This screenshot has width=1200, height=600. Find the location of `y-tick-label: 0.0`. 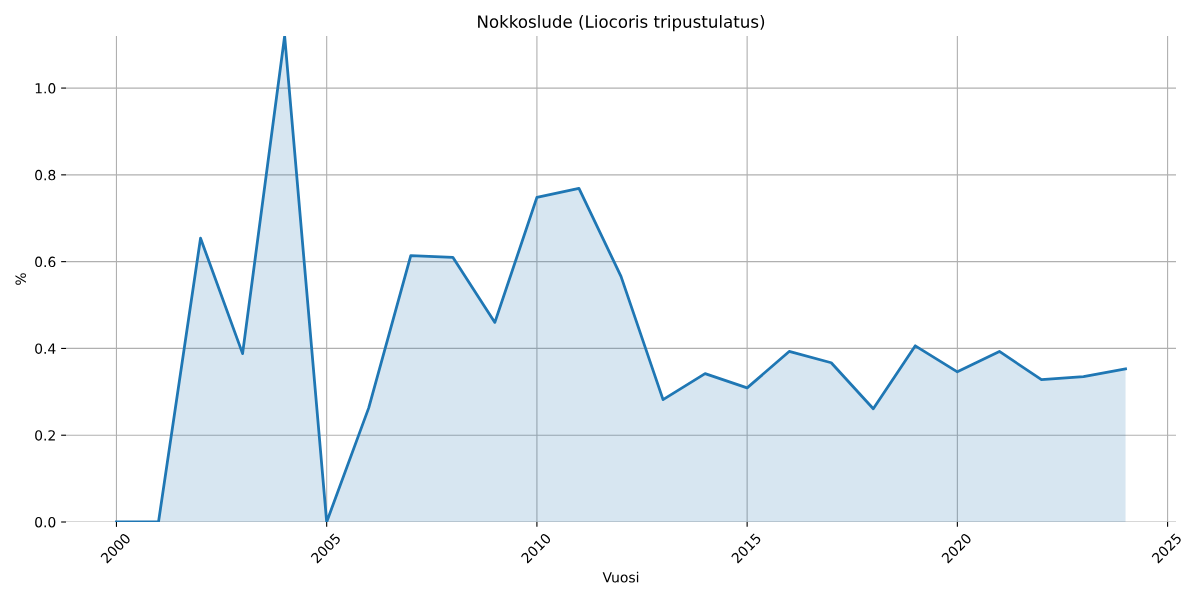

y-tick-label: 0.0 is located at coordinates (45, 522).